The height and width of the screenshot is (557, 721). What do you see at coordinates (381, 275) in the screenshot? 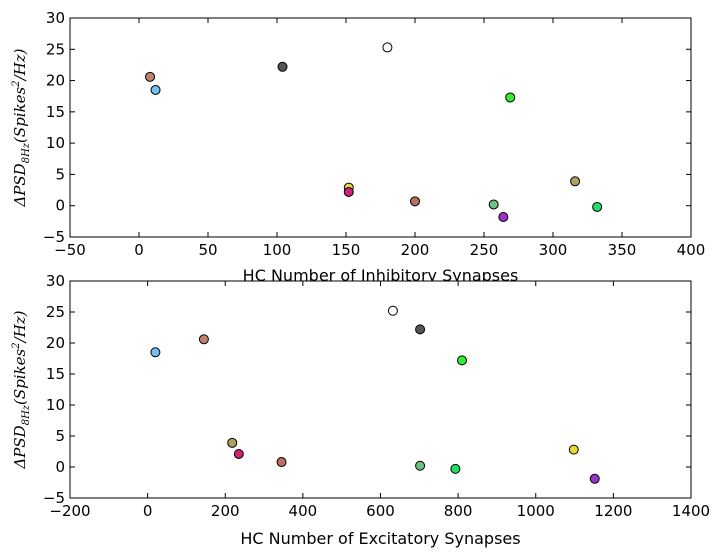
I see `inhibitory-x-axis-label: HC Number of Inhibitory Synapses` at bounding box center [381, 275].